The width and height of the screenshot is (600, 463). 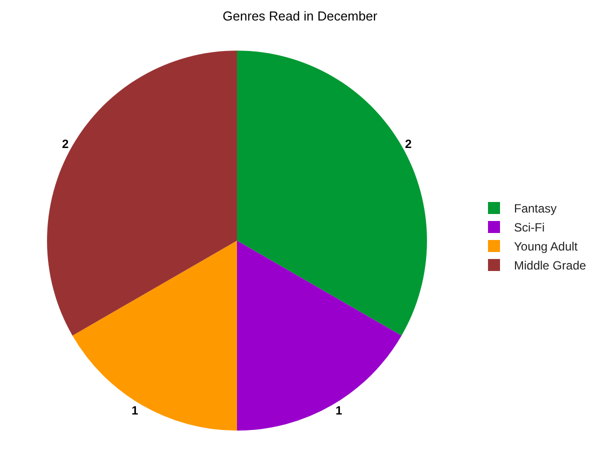 What do you see at coordinates (300, 16) in the screenshot?
I see `chart-title: Genres Read in December` at bounding box center [300, 16].